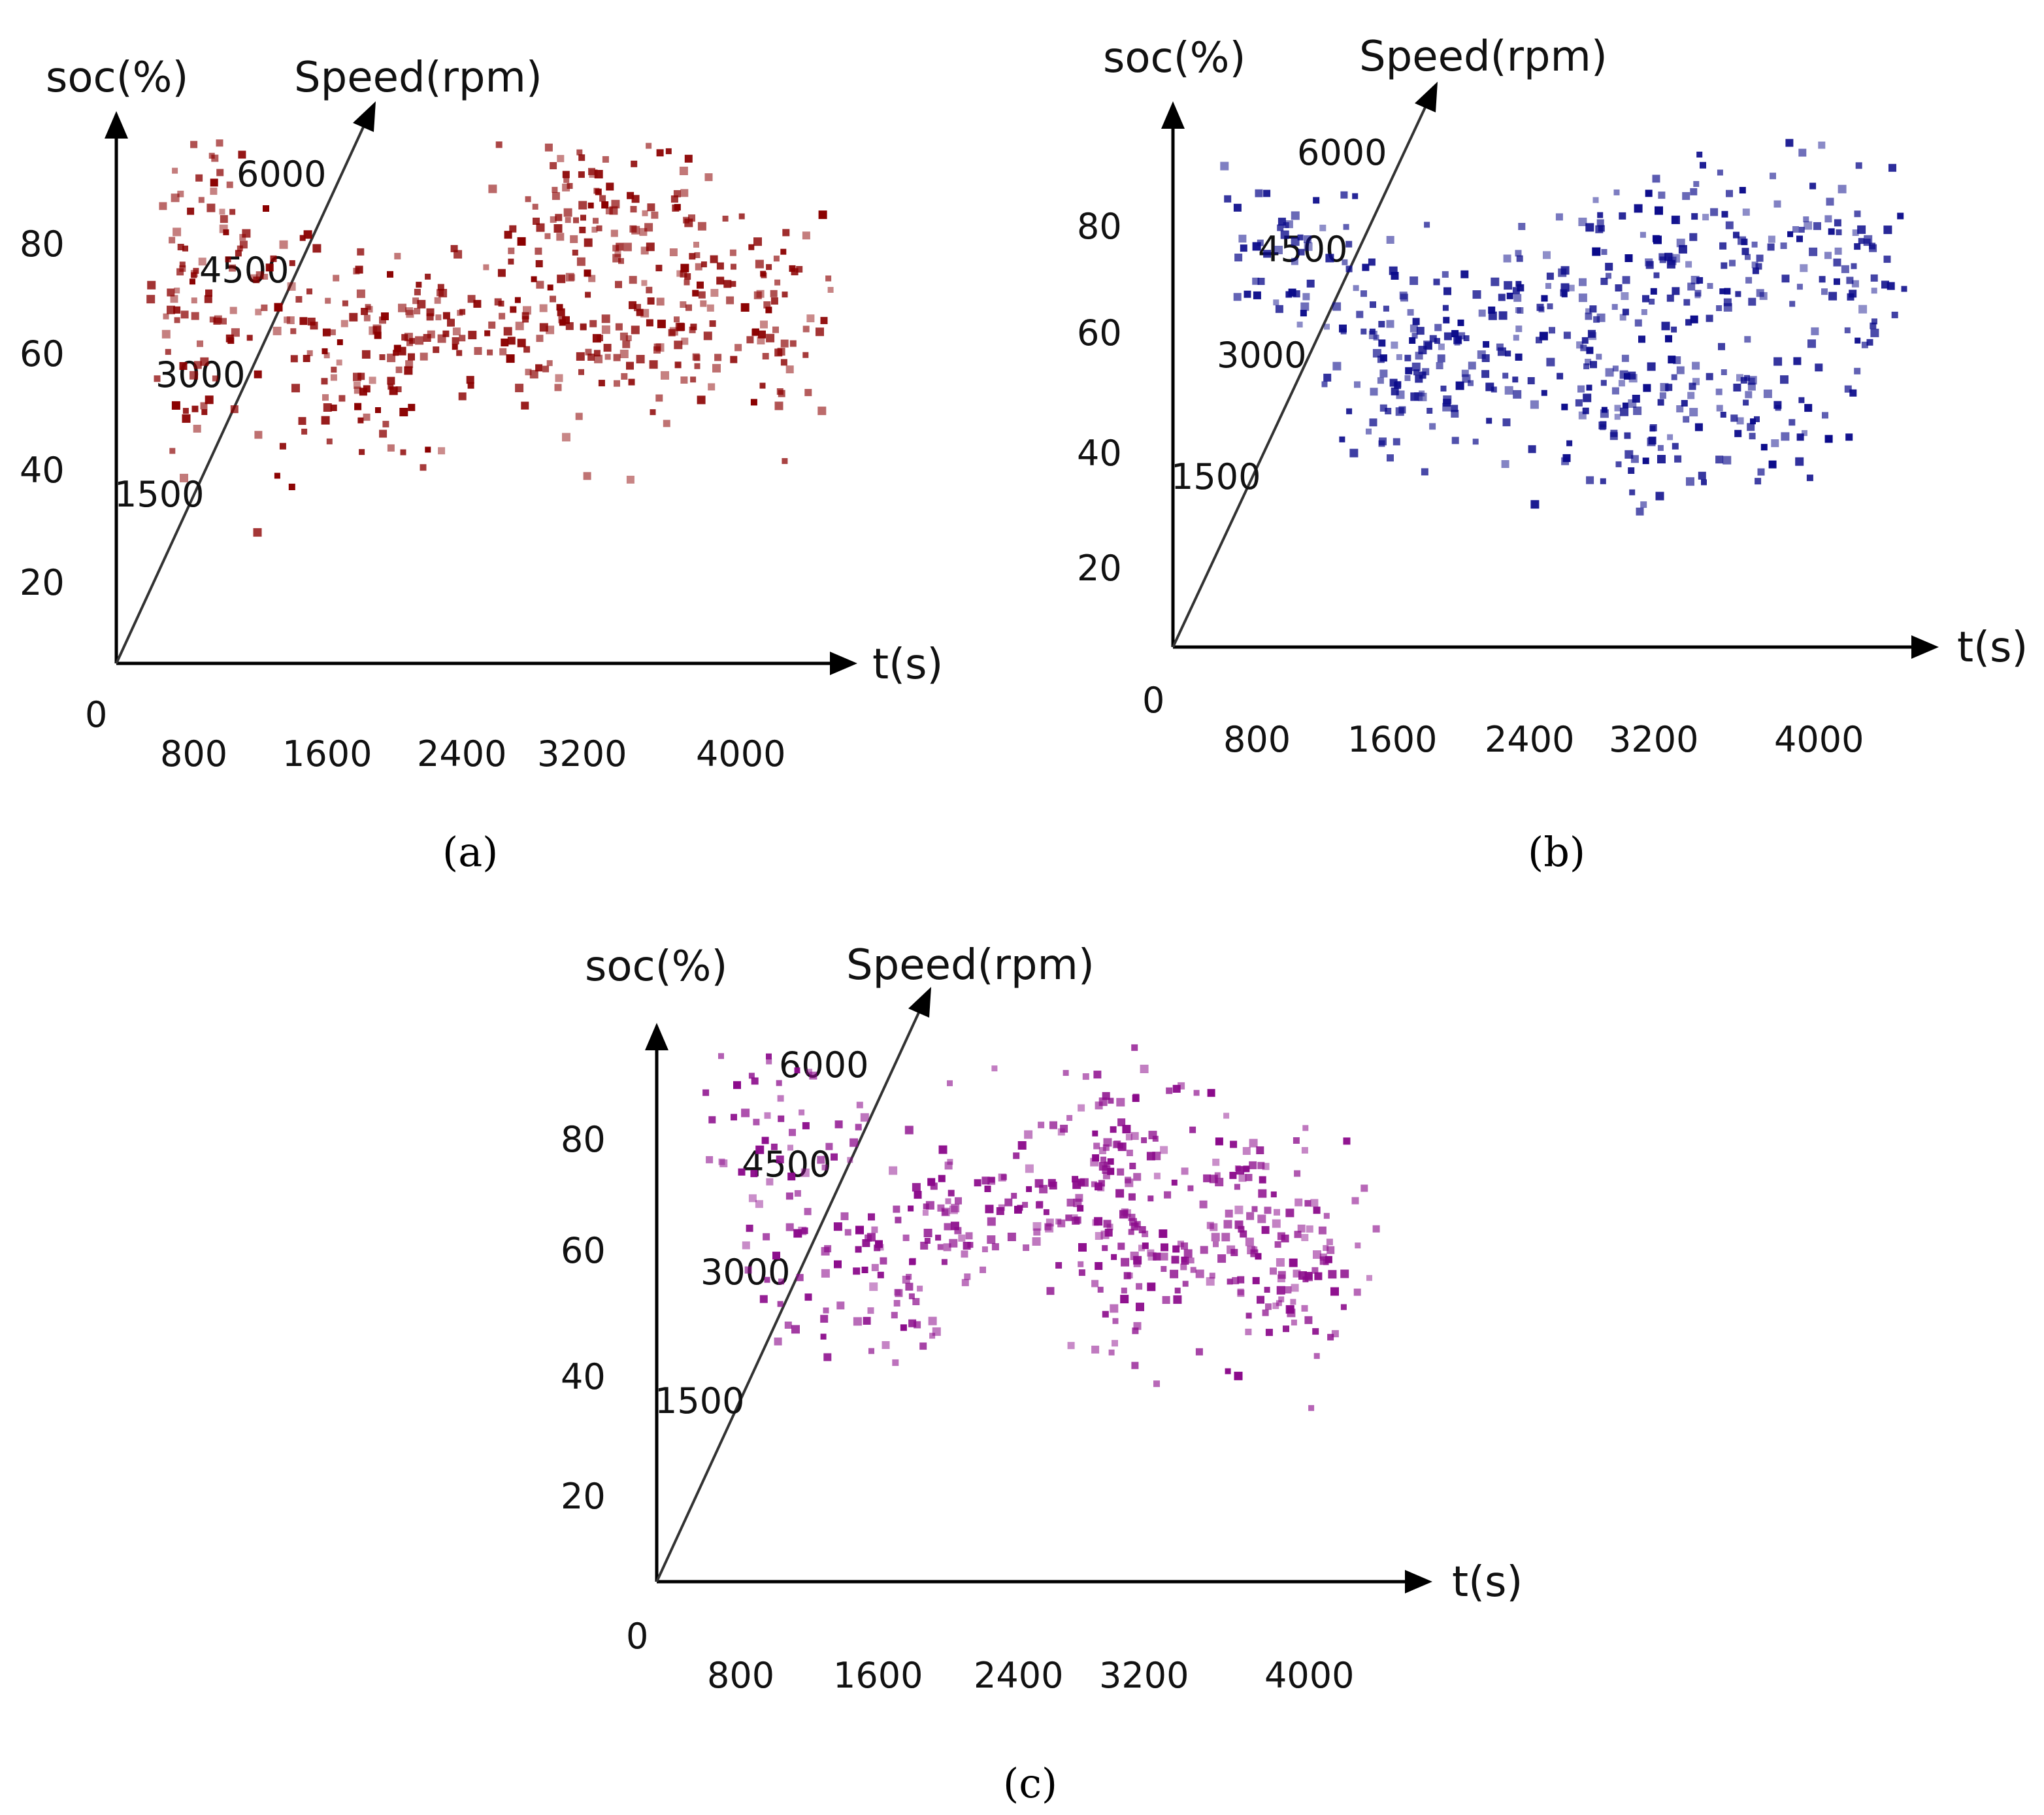  What do you see at coordinates (193, 753) in the screenshot?
I see `time-tick-800: 800` at bounding box center [193, 753].